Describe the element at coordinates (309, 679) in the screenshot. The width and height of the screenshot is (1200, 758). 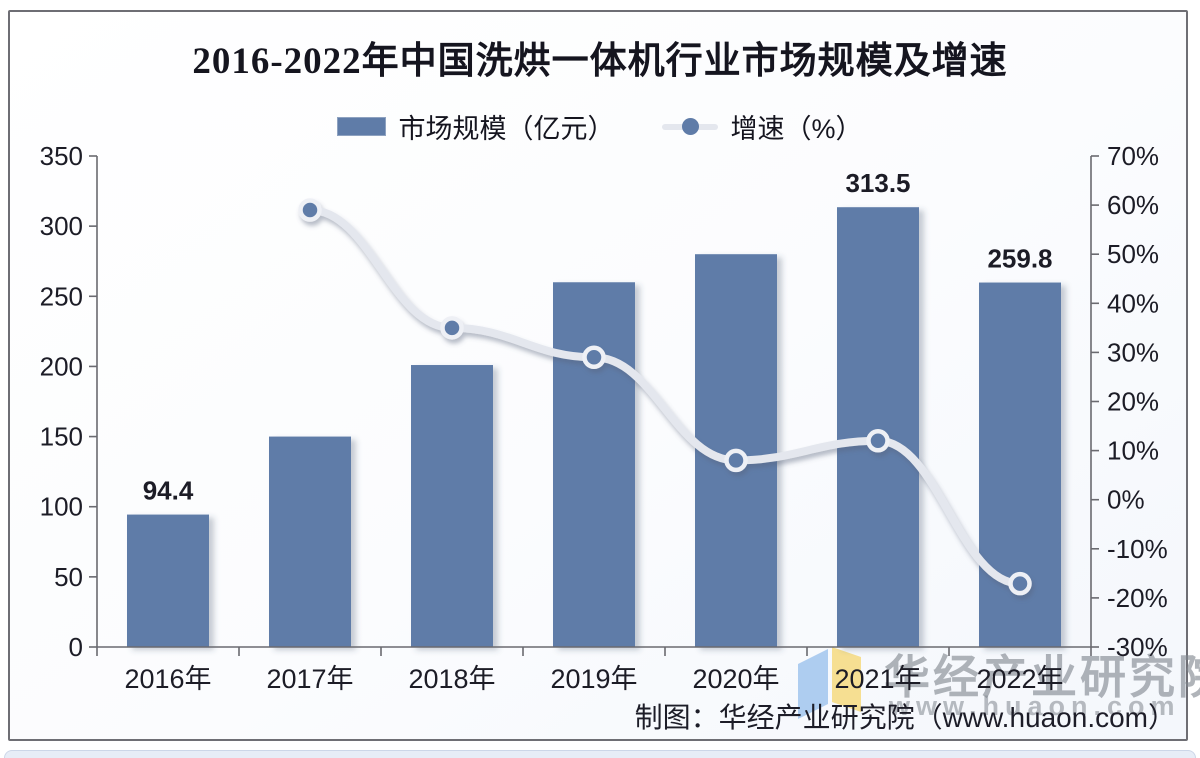
I see `x-axis-label: 2017年` at that location.